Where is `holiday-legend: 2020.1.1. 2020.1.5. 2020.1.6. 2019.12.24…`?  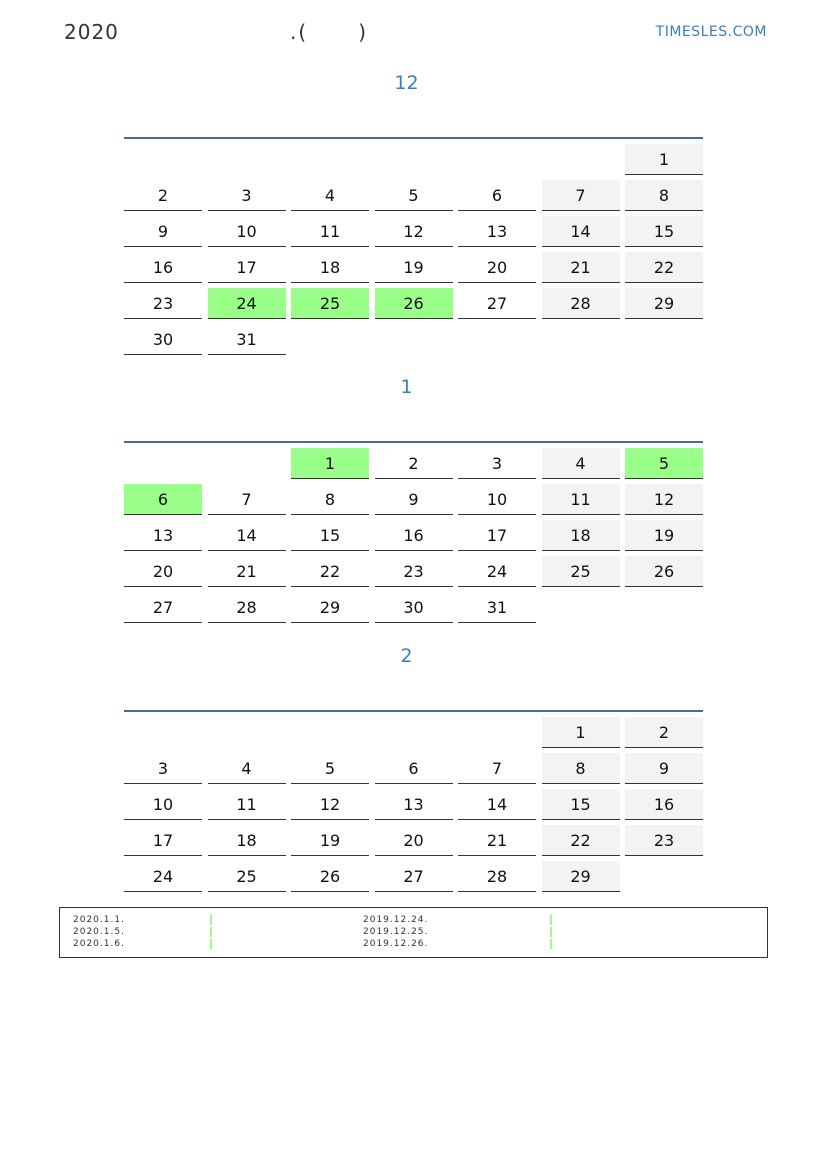 holiday-legend: 2020.1.1. 2020.1.5. 2020.1.6. 2019.12.24… is located at coordinates (413, 932).